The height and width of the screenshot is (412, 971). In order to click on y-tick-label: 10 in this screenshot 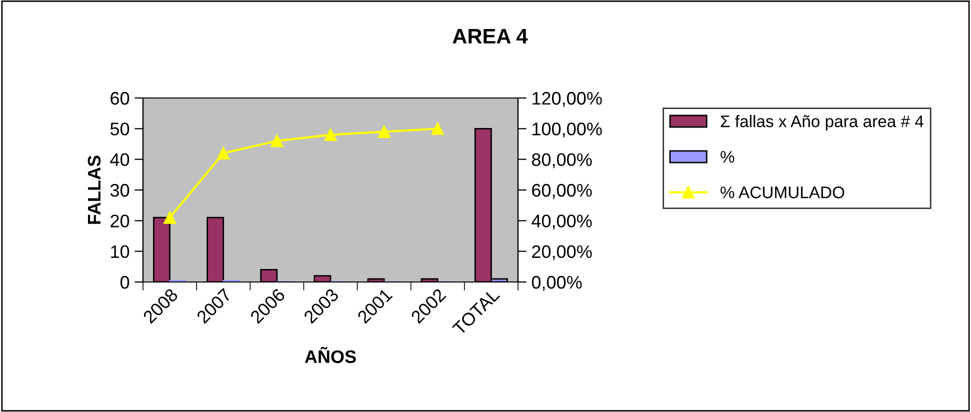, I will do `click(120, 251)`.